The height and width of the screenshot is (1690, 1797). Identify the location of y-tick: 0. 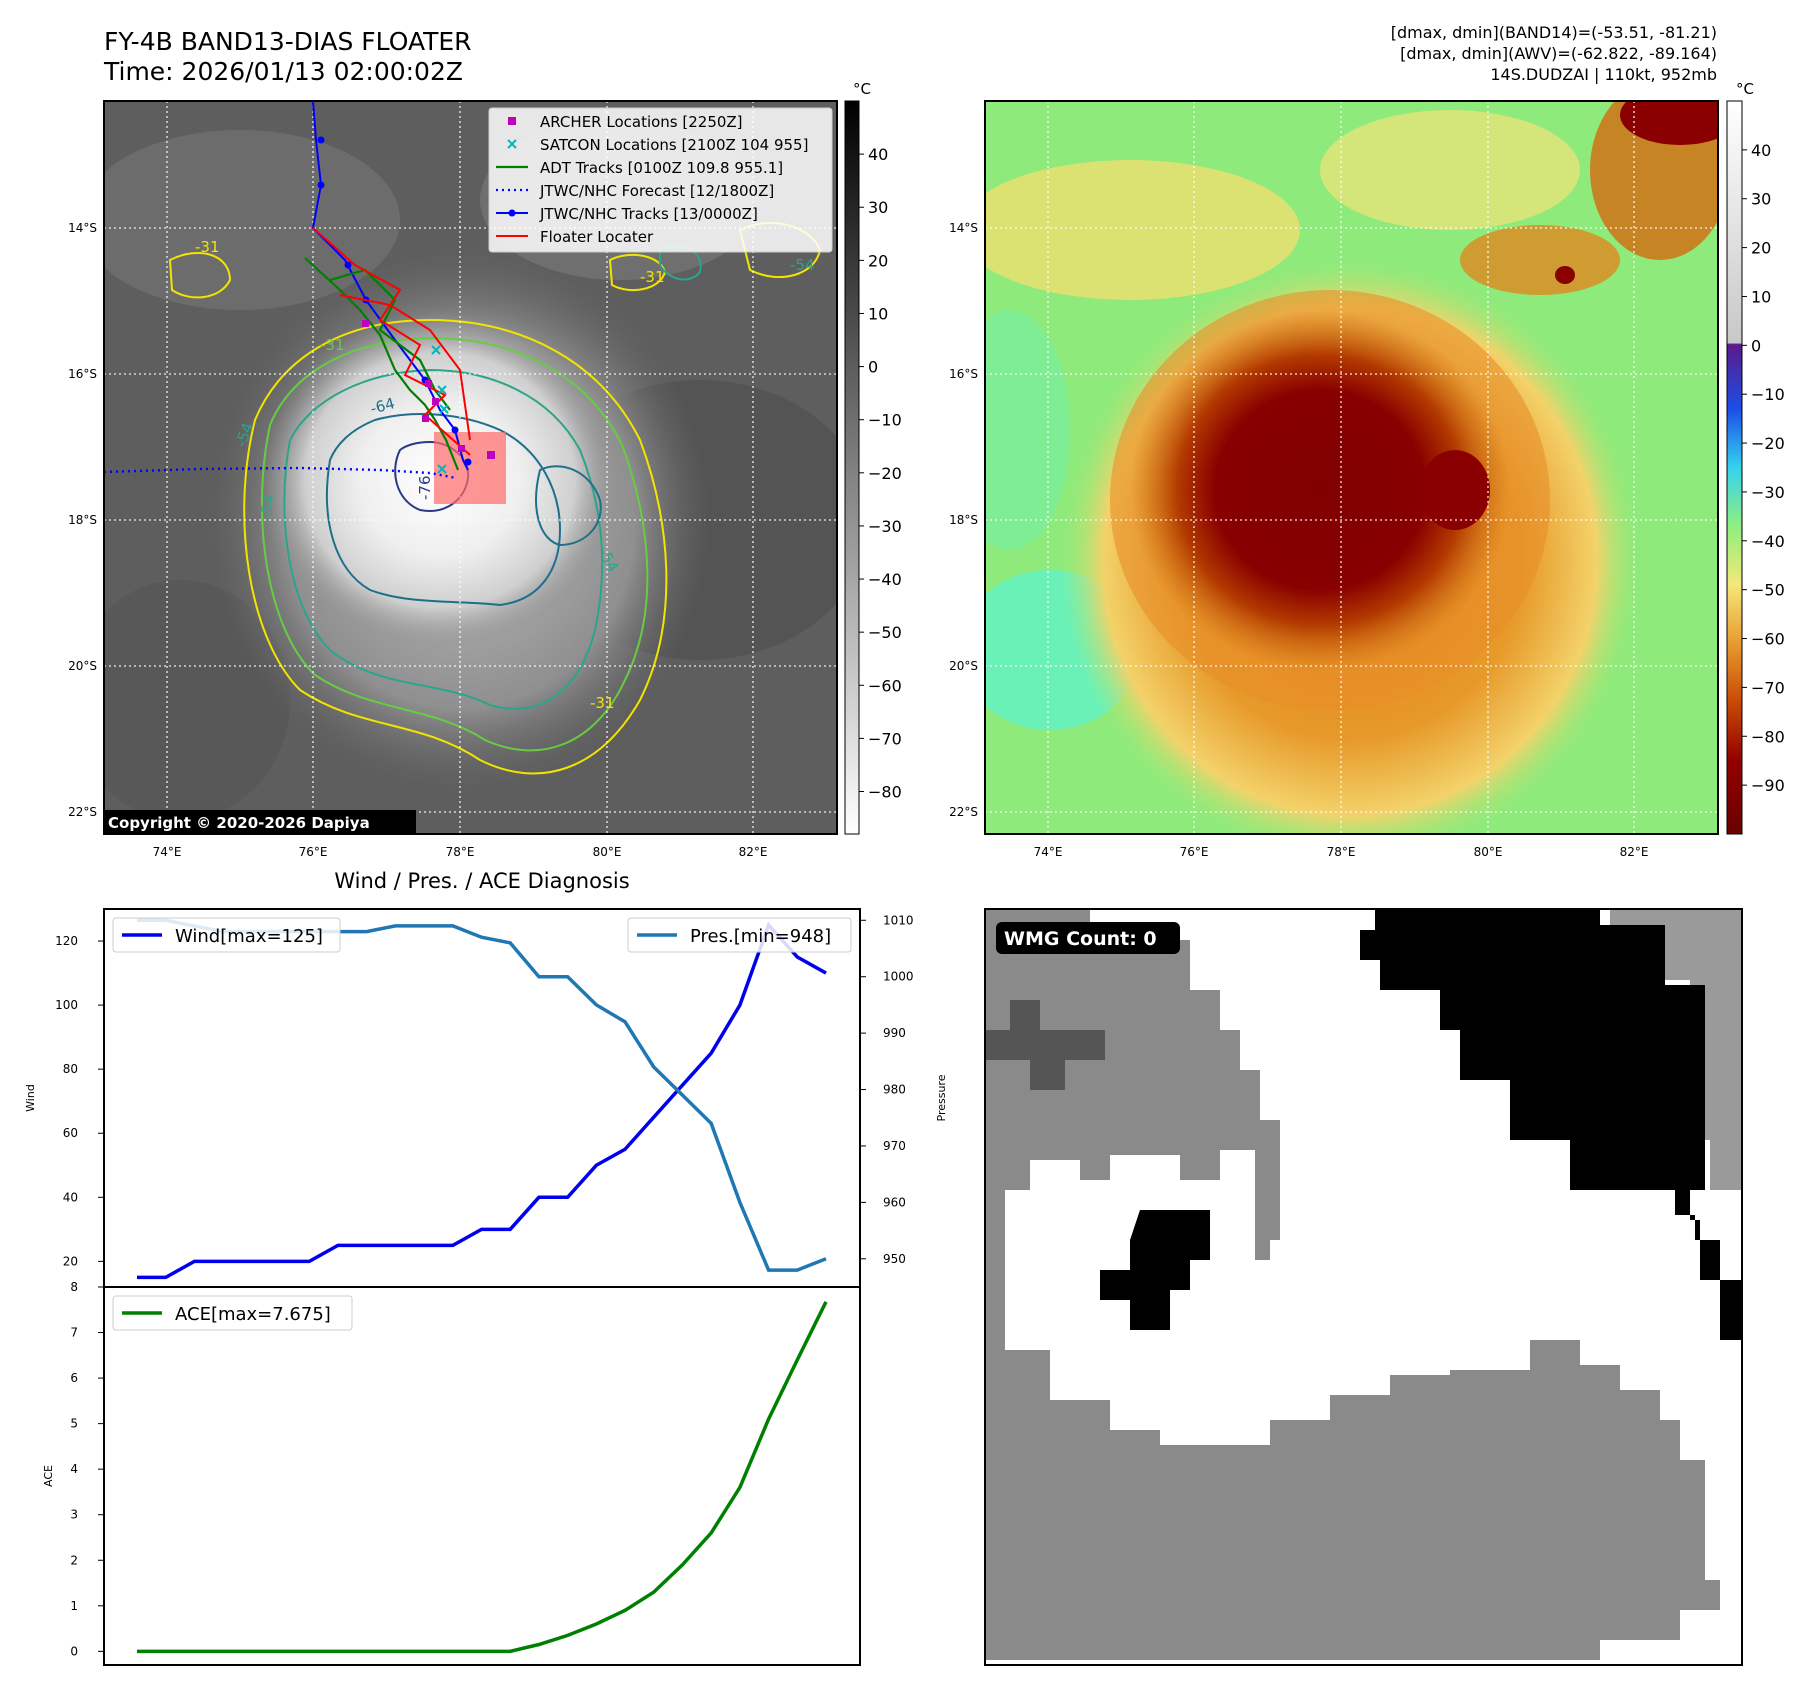
(74, 1651).